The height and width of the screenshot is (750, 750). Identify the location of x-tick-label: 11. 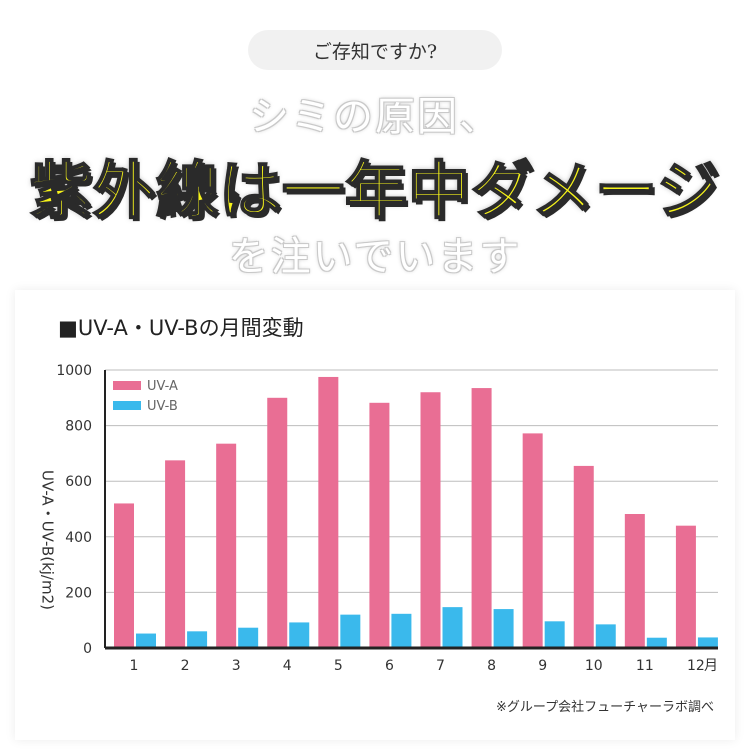
(645, 666).